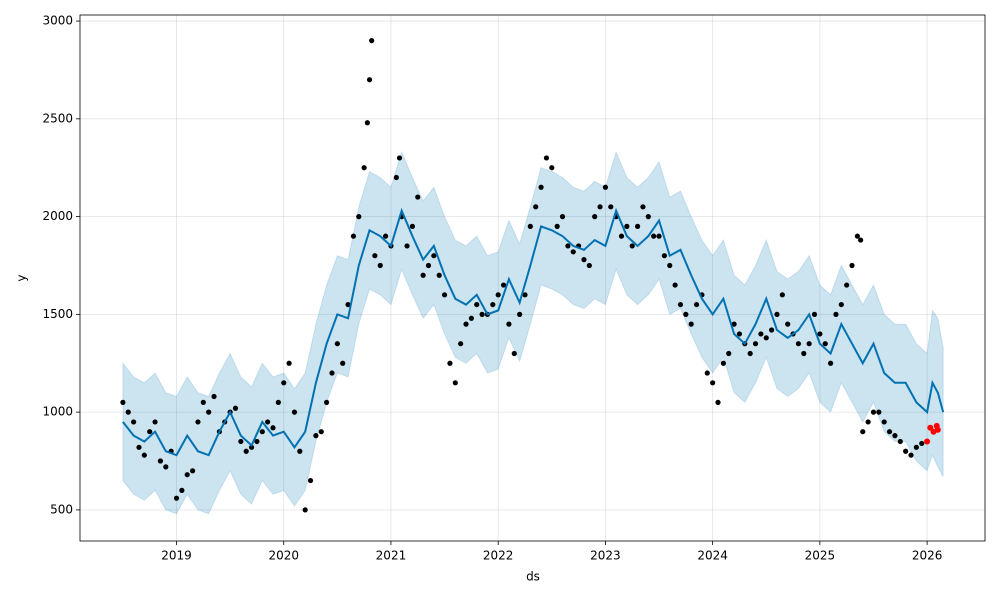 The width and height of the screenshot is (1000, 600). What do you see at coordinates (712, 556) in the screenshot?
I see `x-tick-label: 2024` at bounding box center [712, 556].